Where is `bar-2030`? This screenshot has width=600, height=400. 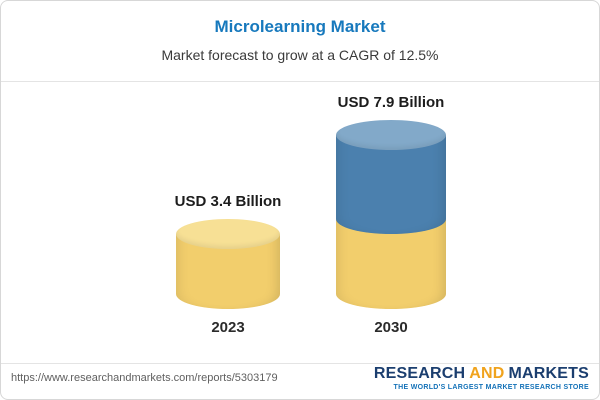 bar-2030 is located at coordinates (391, 214).